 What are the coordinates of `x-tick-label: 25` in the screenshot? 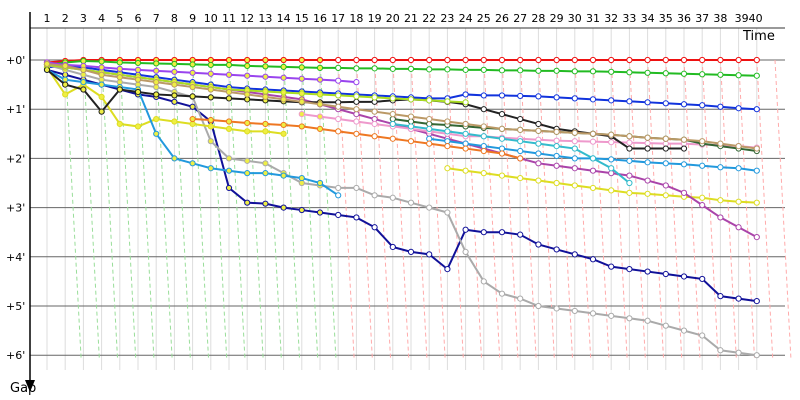 It's located at (484, 18).